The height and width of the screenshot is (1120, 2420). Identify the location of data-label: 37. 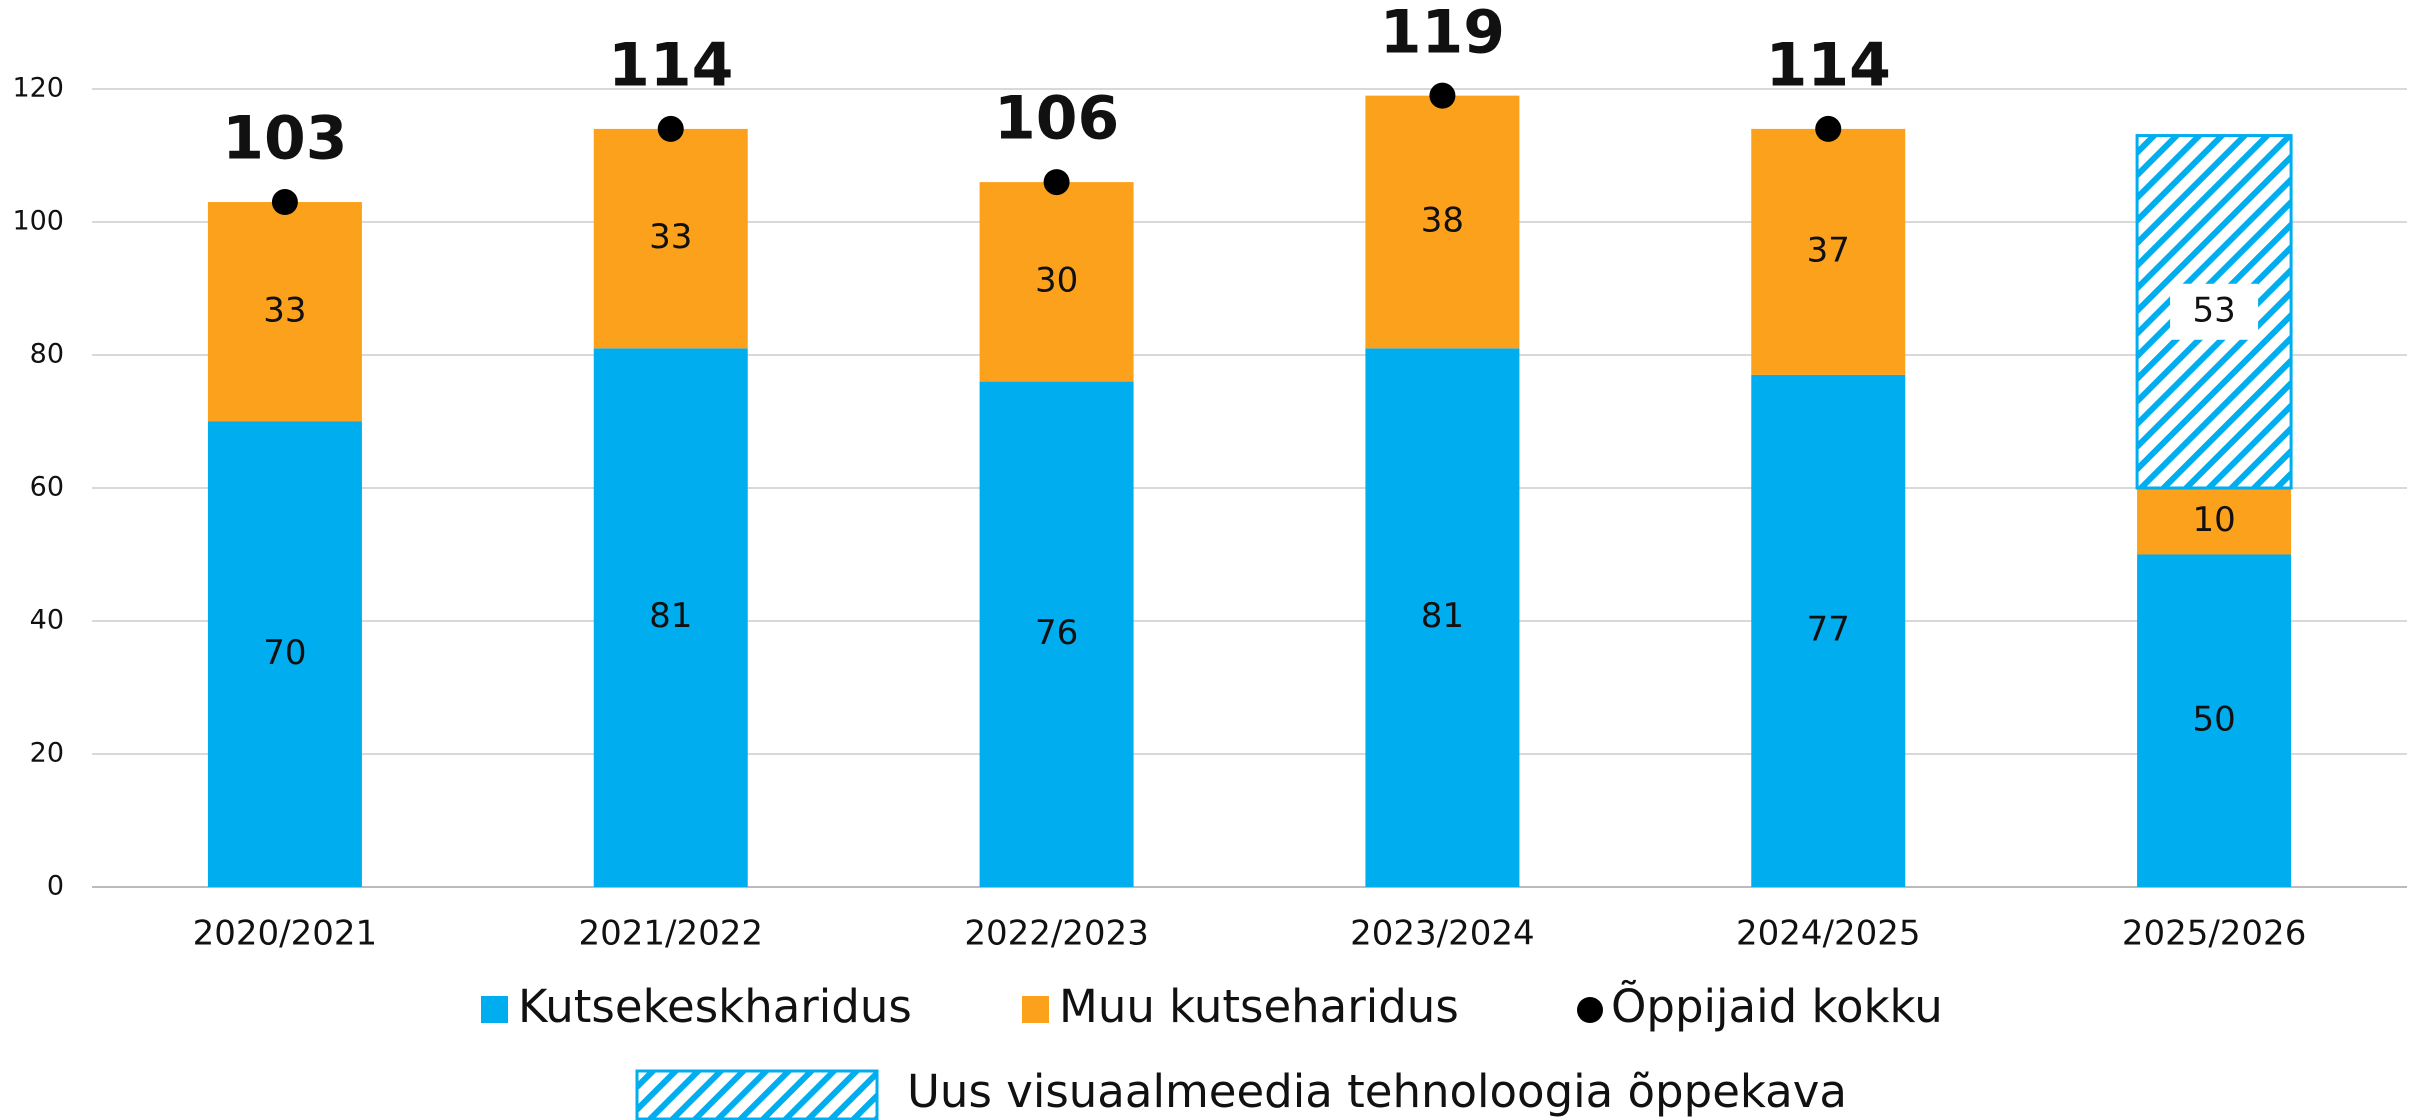
(1828, 250).